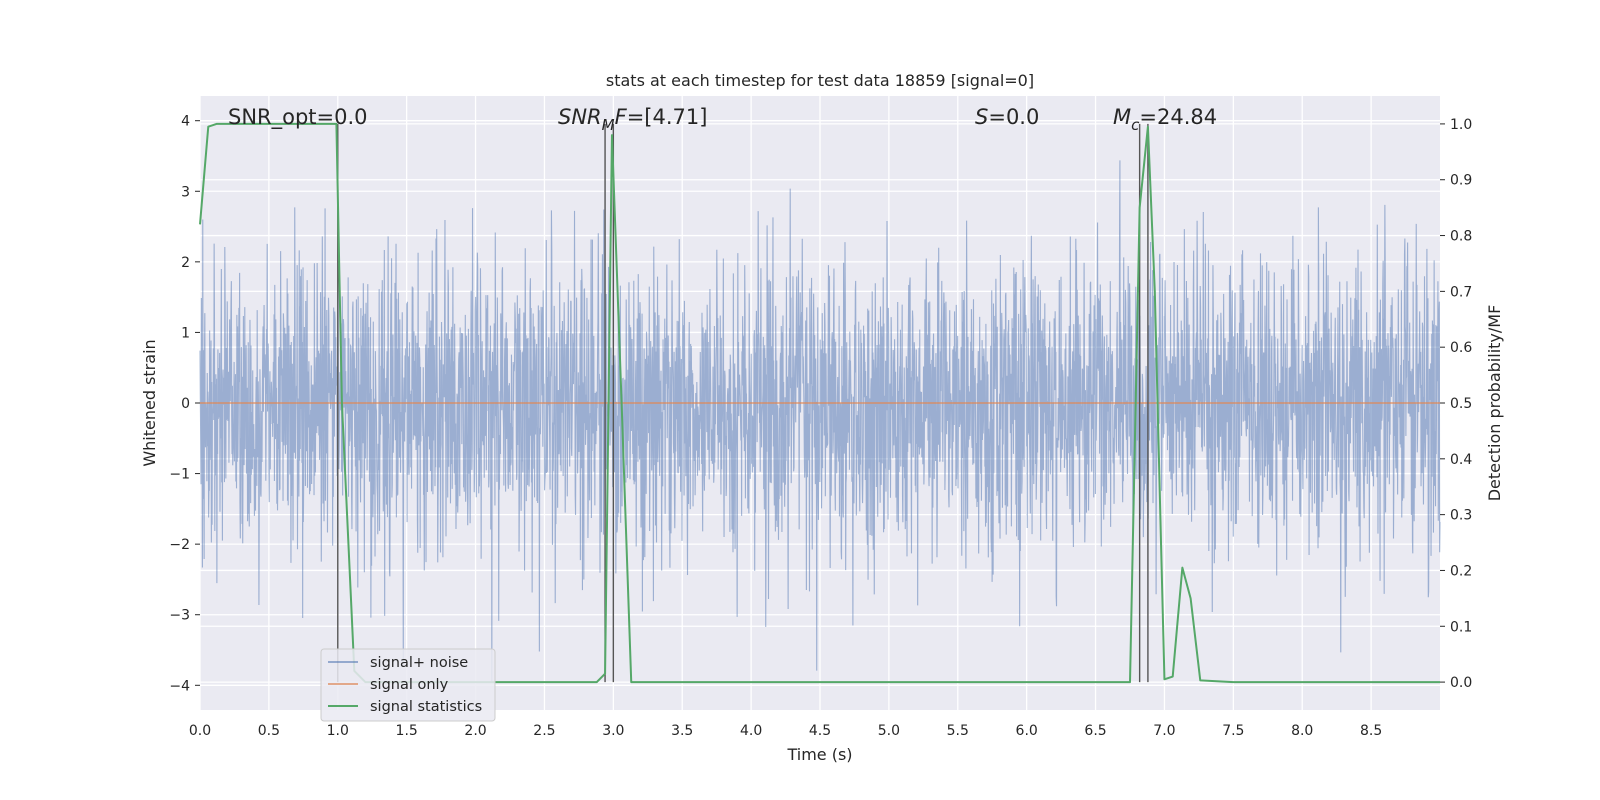  Describe the element at coordinates (179, 475) in the screenshot. I see `y-tick-label: −1` at that location.